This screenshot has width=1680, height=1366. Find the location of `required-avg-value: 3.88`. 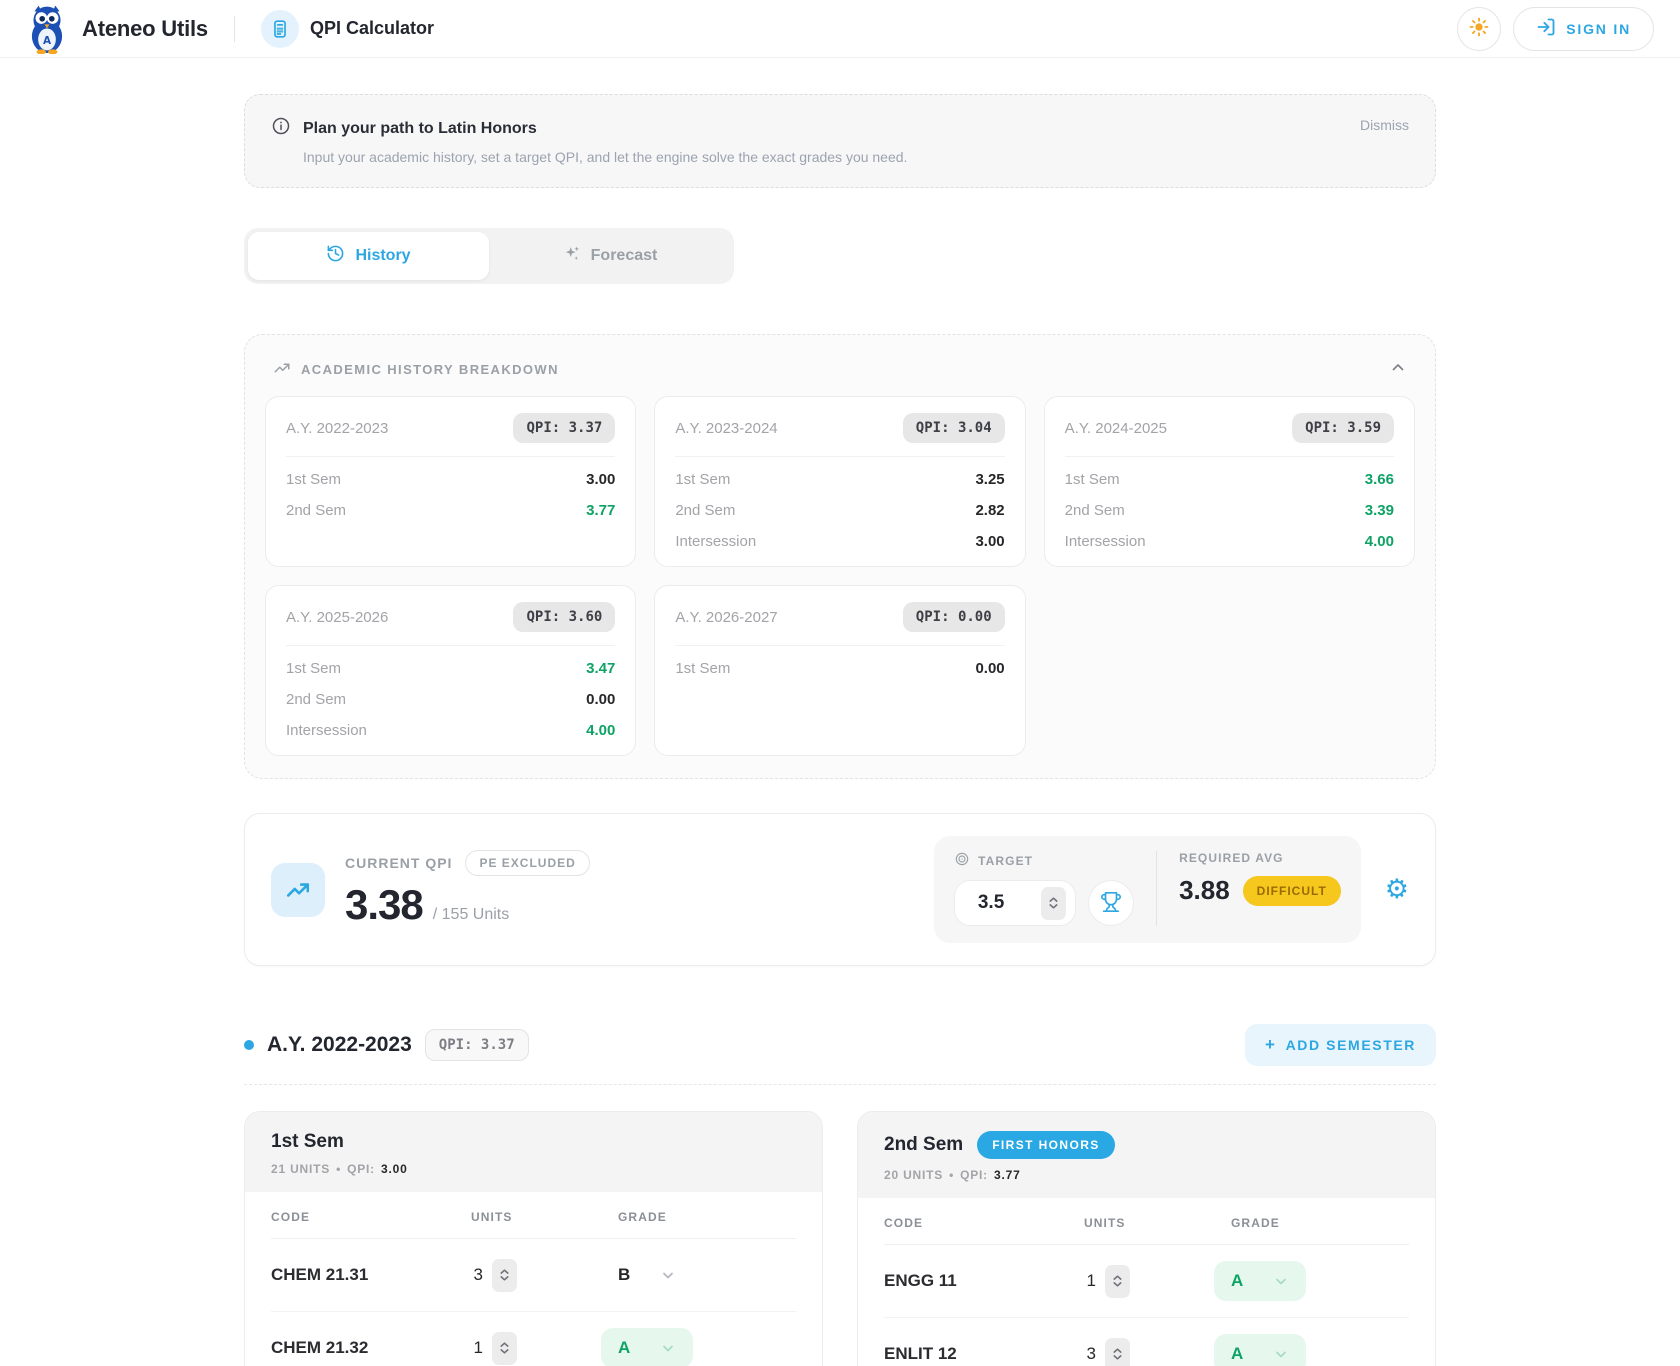

required-avg-value: 3.88 is located at coordinates (1204, 890).